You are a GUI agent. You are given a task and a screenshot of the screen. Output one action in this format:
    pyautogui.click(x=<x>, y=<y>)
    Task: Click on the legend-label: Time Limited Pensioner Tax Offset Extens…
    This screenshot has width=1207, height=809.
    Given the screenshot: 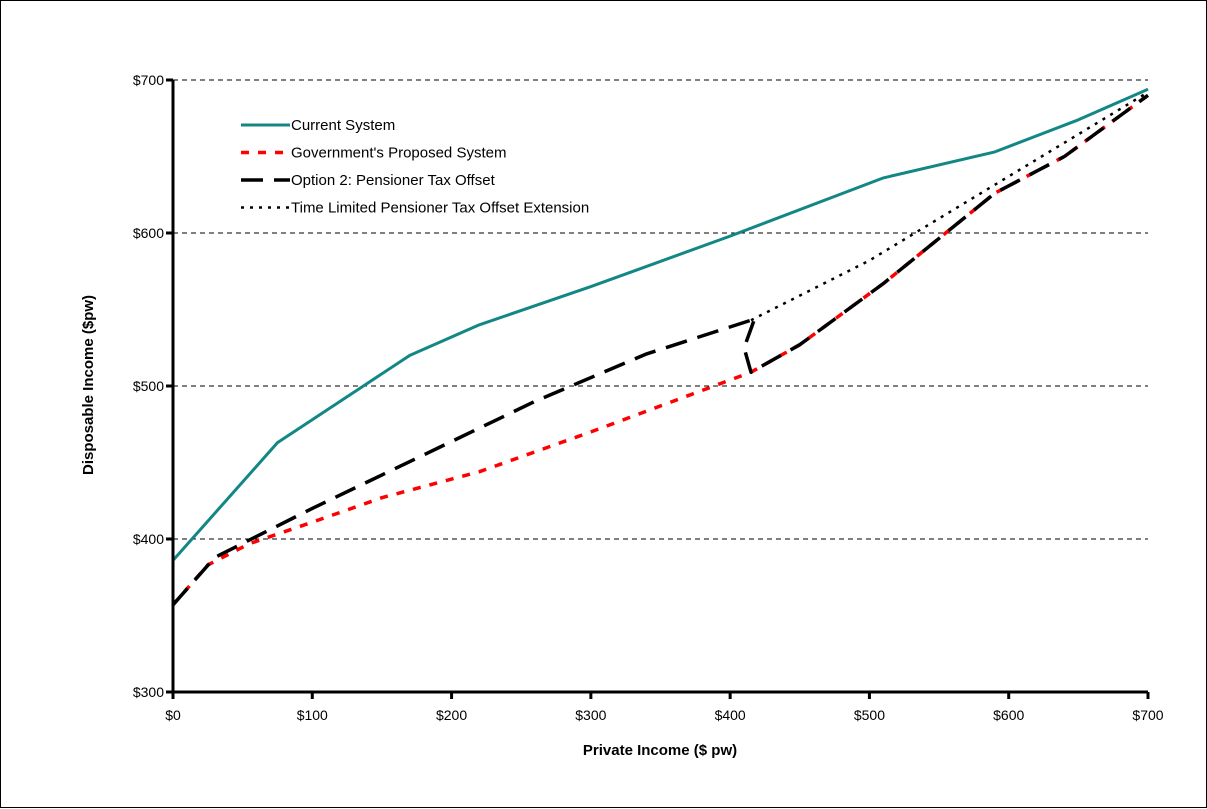 What is the action you would take?
    pyautogui.click(x=440, y=208)
    